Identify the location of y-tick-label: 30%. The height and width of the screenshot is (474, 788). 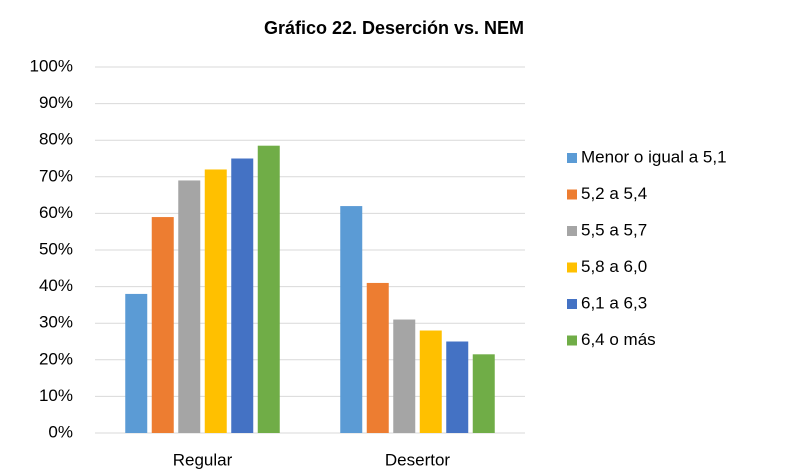
(56, 322).